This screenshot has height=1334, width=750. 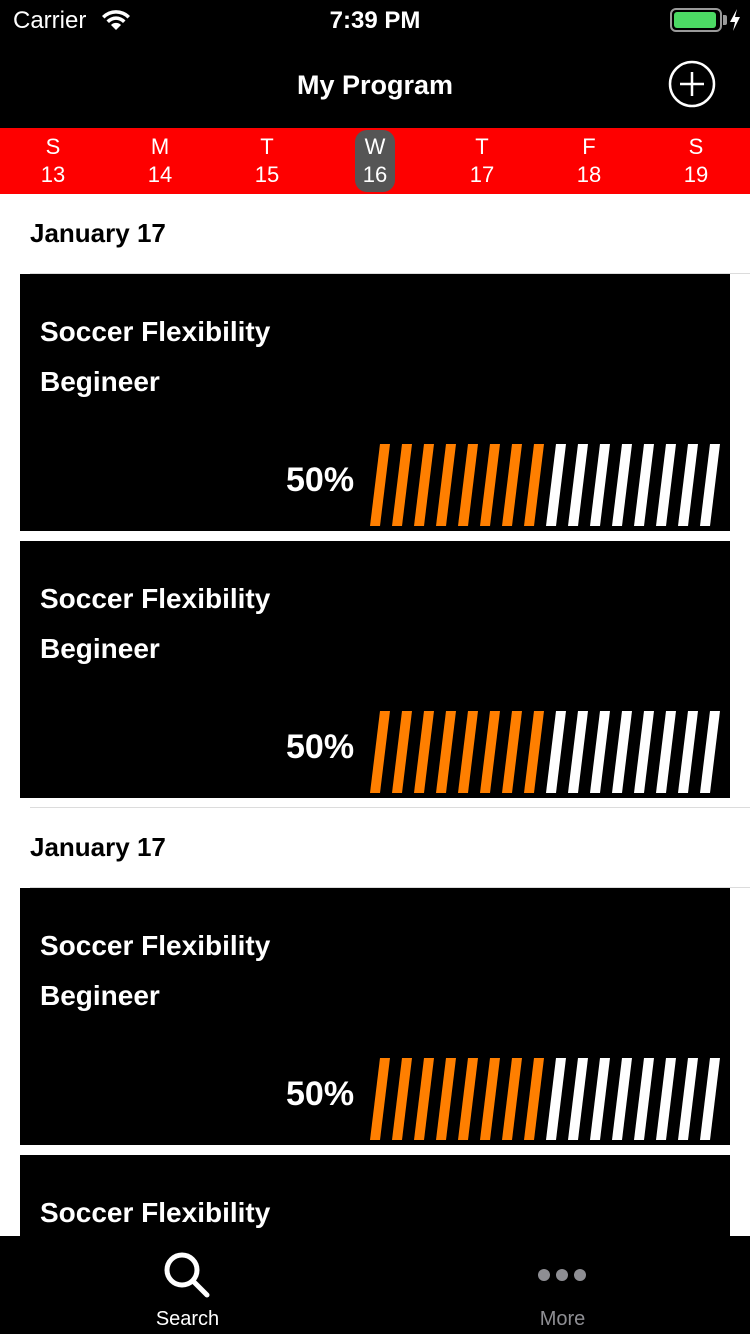 What do you see at coordinates (375, 20) in the screenshot?
I see `clock: 7:39 PM` at bounding box center [375, 20].